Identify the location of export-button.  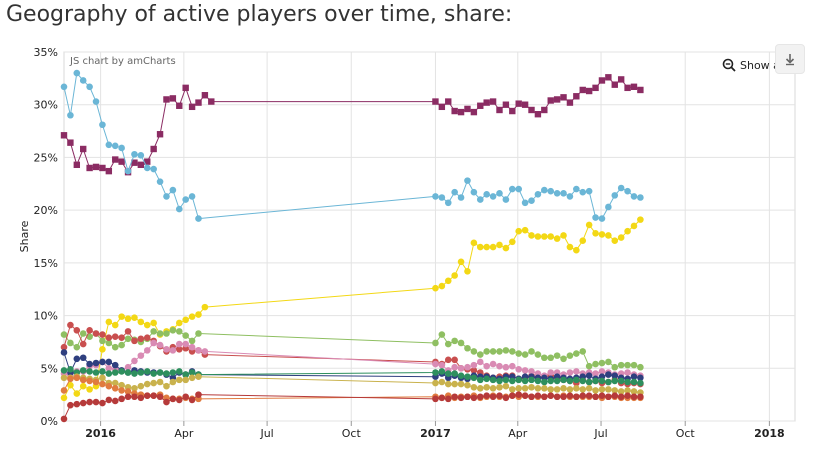
(790, 59).